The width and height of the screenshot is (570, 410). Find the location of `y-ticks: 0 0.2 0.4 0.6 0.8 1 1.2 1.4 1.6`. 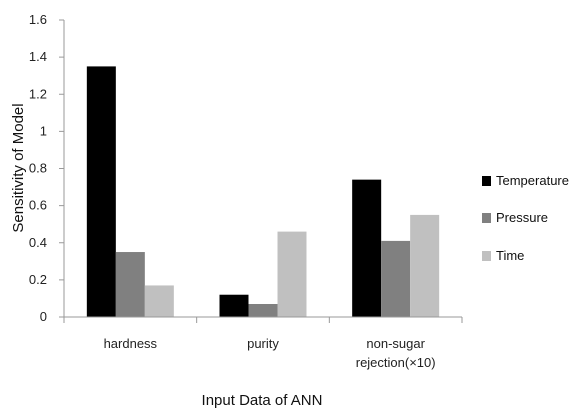

y-ticks: 0 0.2 0.4 0.6 0.8 1 1.2 1.4 1.6 is located at coordinates (46, 168).